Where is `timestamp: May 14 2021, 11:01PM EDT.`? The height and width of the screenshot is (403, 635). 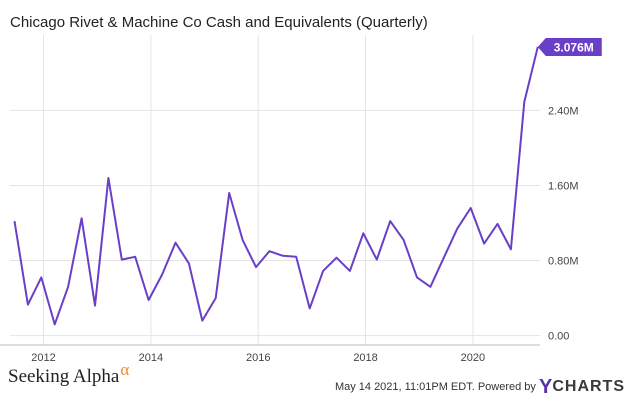
timestamp: May 14 2021, 11:01PM EDT. is located at coordinates (404, 387).